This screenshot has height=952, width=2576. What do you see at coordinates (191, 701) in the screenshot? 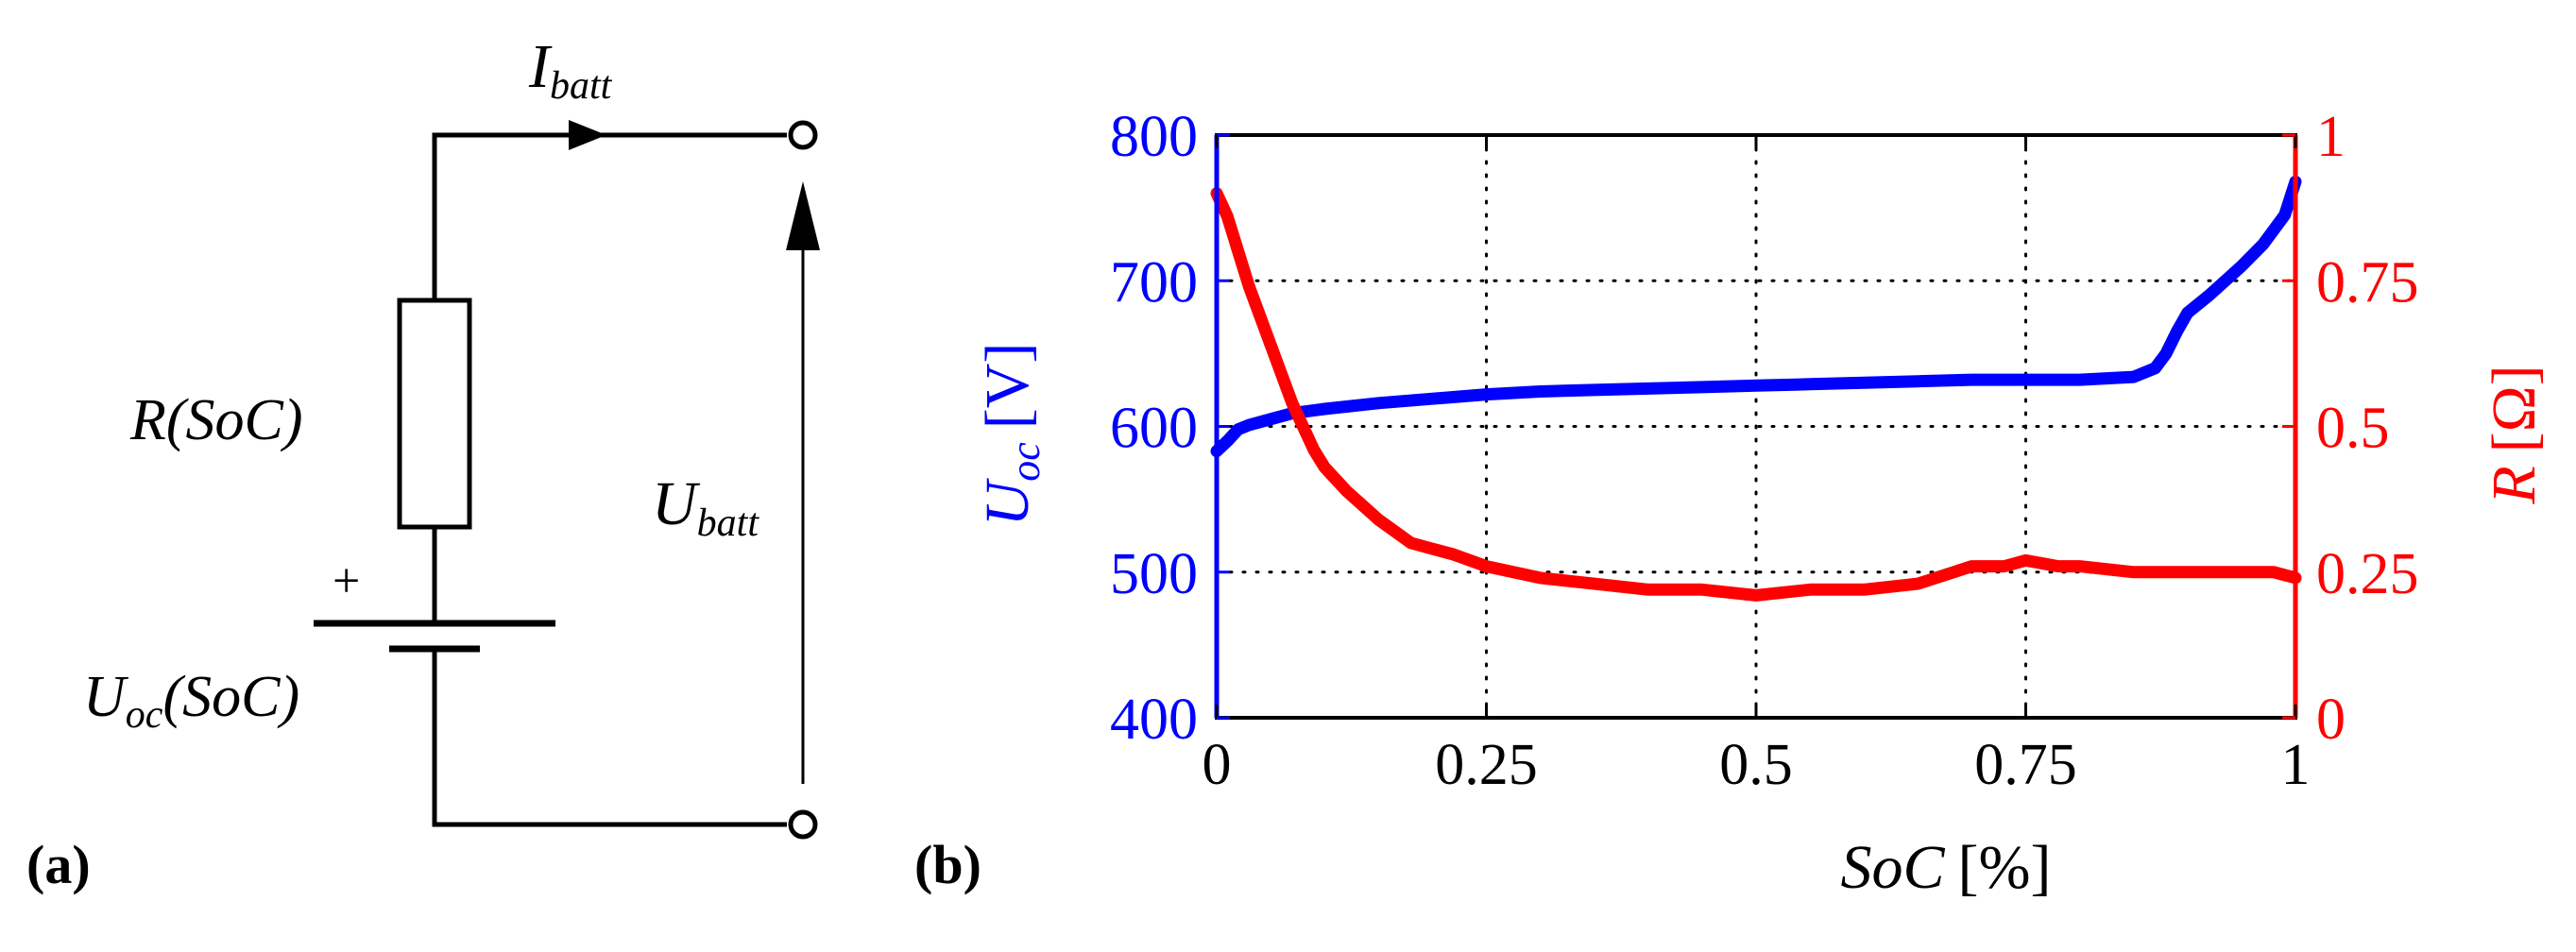
I see `source-label: Uoc(SoC)` at bounding box center [191, 701].